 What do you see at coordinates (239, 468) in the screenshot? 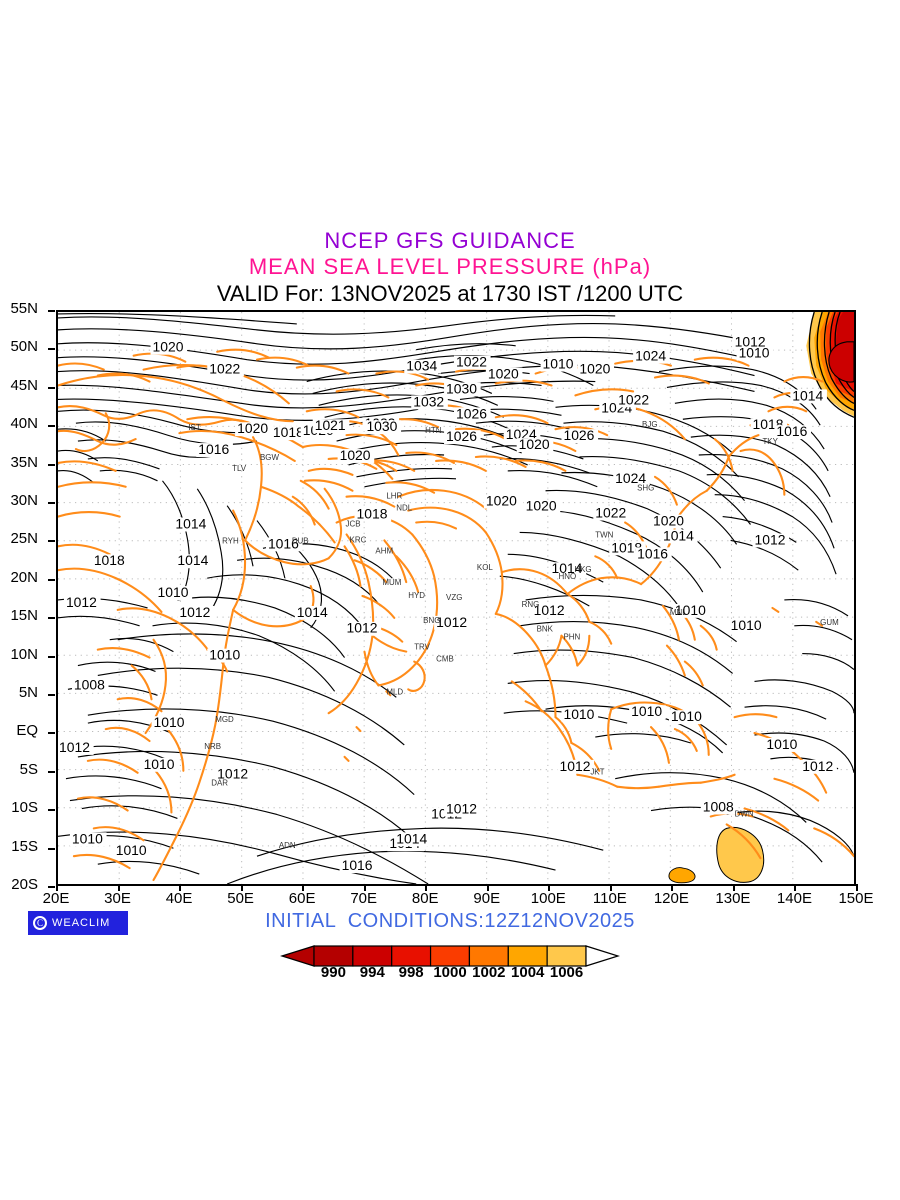
I see `city-label-TLV: TLV` at bounding box center [239, 468].